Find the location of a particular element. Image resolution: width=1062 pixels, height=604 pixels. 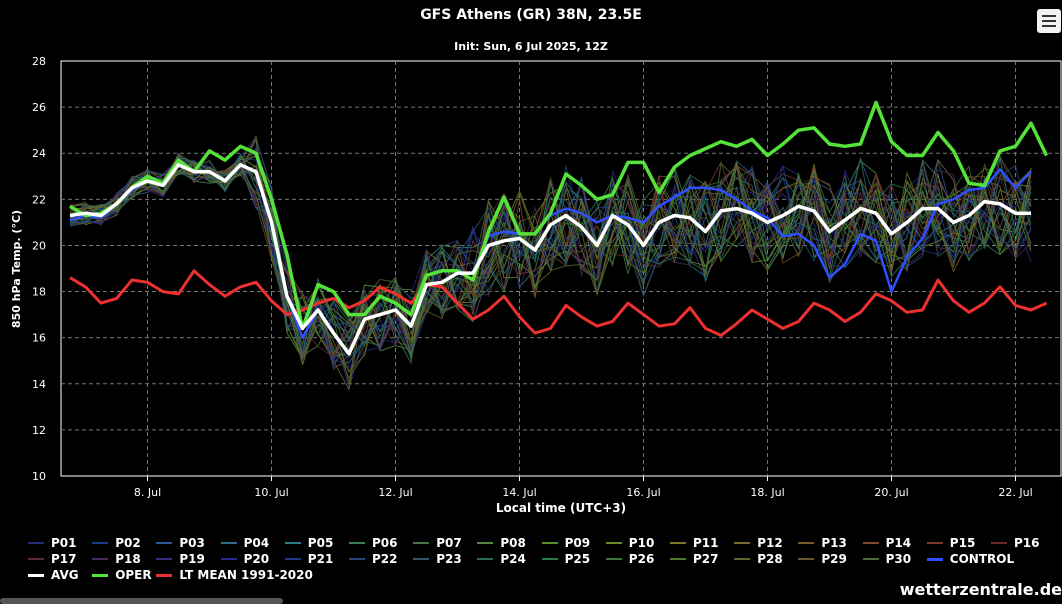

legend-item-p23: P23 is located at coordinates (437, 559).